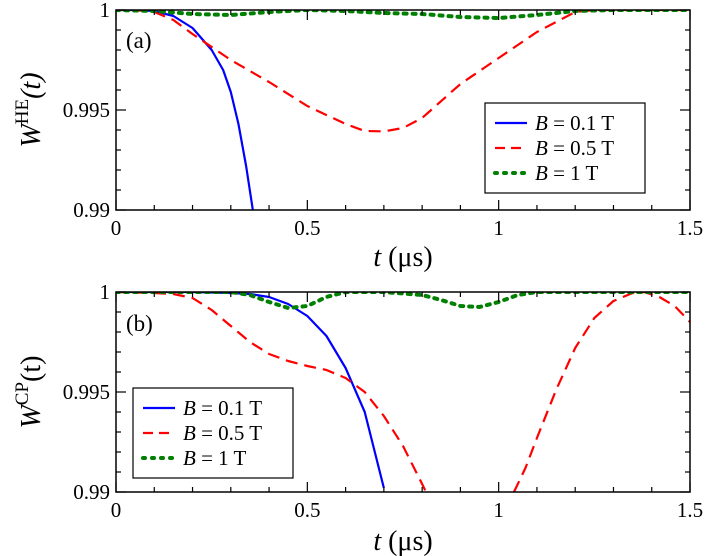 Image resolution: width=706 pixels, height=556 pixels. Describe the element at coordinates (139, 323) in the screenshot. I see `panel-label: (b)` at that location.